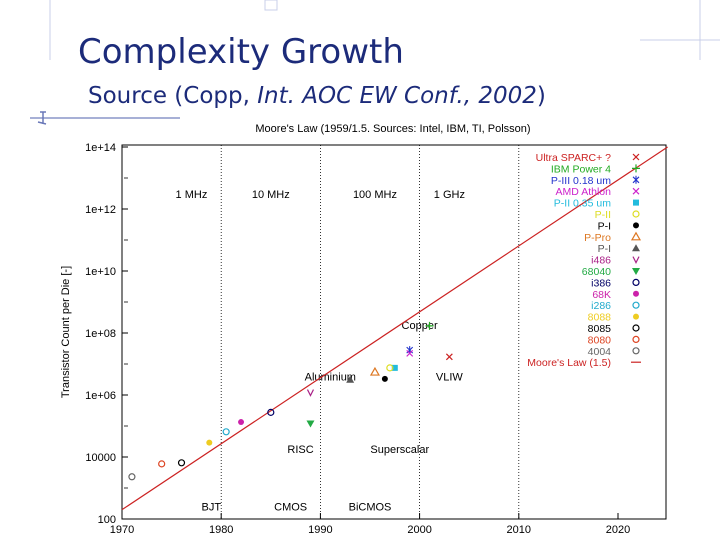 The height and width of the screenshot is (540, 720). I want to click on technology-label: BiCMOS, so click(370, 508).